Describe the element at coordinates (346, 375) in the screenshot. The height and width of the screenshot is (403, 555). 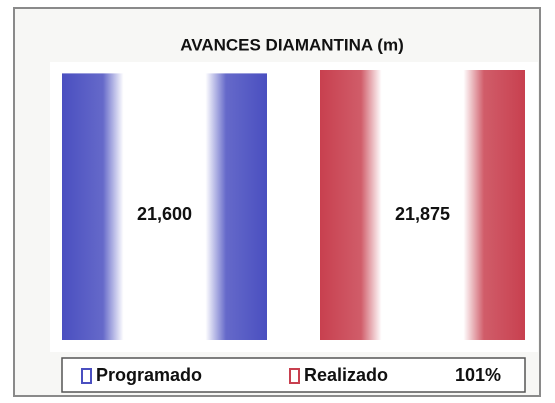
I see `legend-label: Realizado` at that location.